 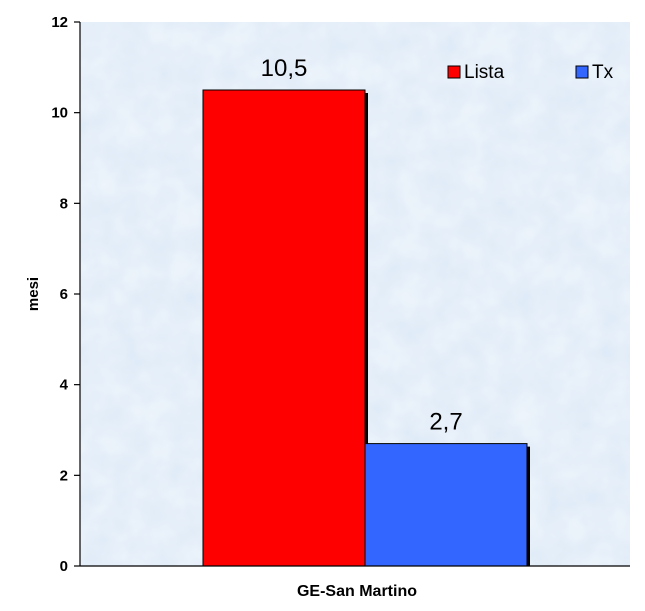 I want to click on y-tick-label: 6, so click(x=64, y=294).